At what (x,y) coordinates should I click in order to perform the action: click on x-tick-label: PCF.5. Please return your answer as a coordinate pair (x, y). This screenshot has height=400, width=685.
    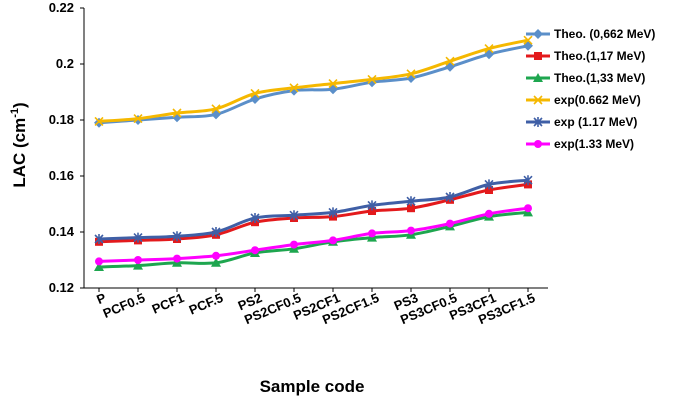
    Looking at the image, I should click on (206, 304).